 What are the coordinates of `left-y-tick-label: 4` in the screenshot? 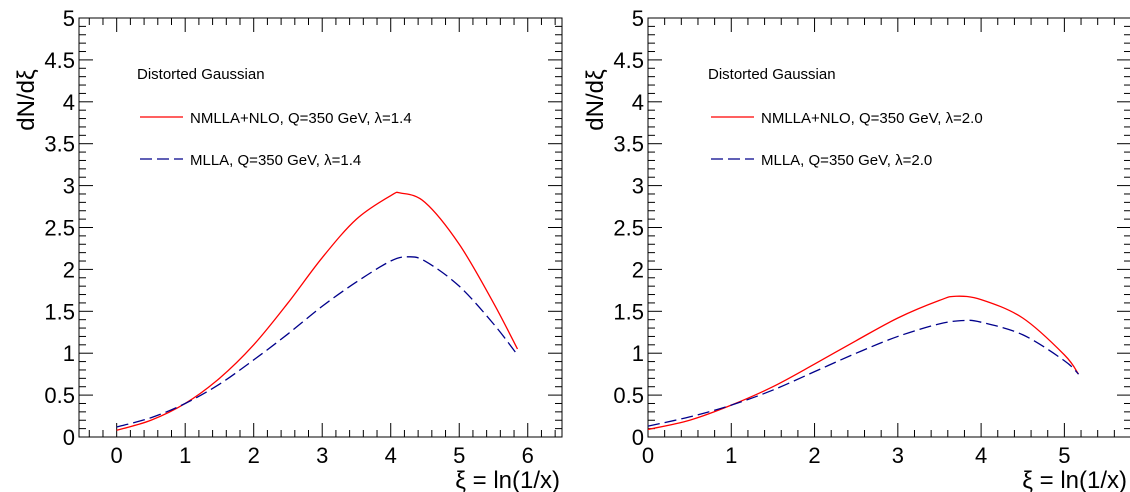 It's located at (69, 102).